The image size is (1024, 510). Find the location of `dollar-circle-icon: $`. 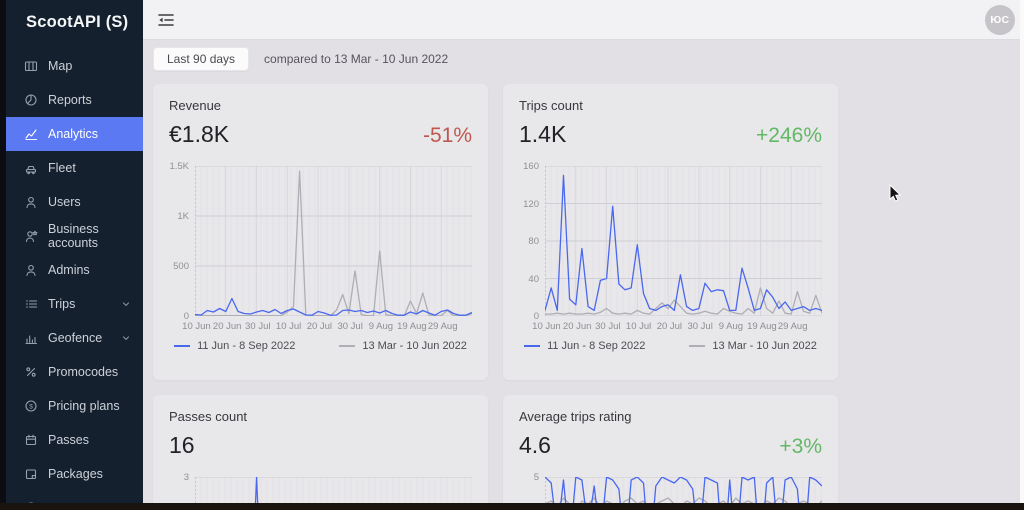

dollar-circle-icon: $ is located at coordinates (31, 406).